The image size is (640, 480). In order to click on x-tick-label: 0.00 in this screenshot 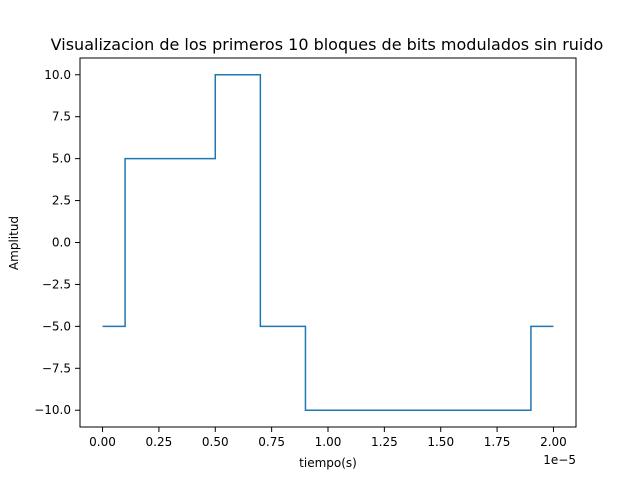, I will do `click(102, 442)`.